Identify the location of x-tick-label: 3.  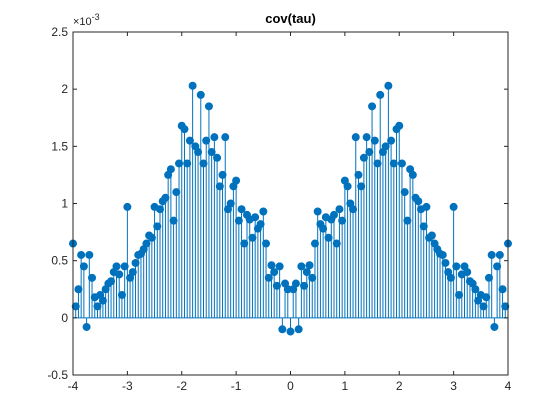
(453, 386).